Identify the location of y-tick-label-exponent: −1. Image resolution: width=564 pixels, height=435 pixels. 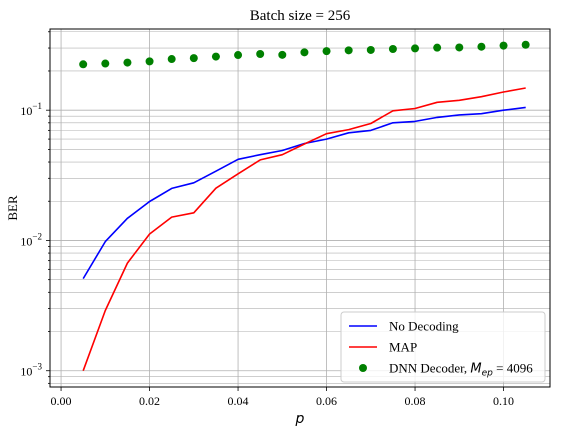
(37, 106).